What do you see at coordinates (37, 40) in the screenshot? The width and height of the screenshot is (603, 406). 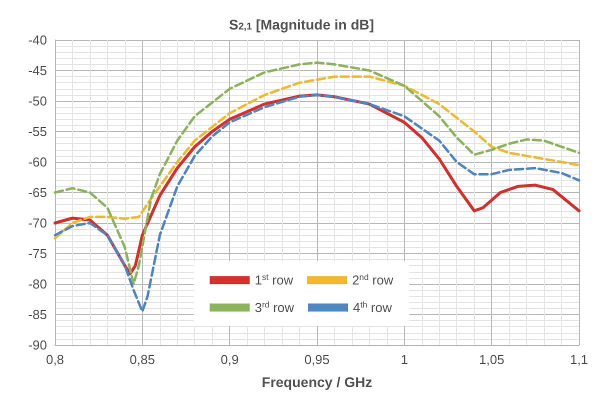 I see `y-tick-label: -40` at bounding box center [37, 40].